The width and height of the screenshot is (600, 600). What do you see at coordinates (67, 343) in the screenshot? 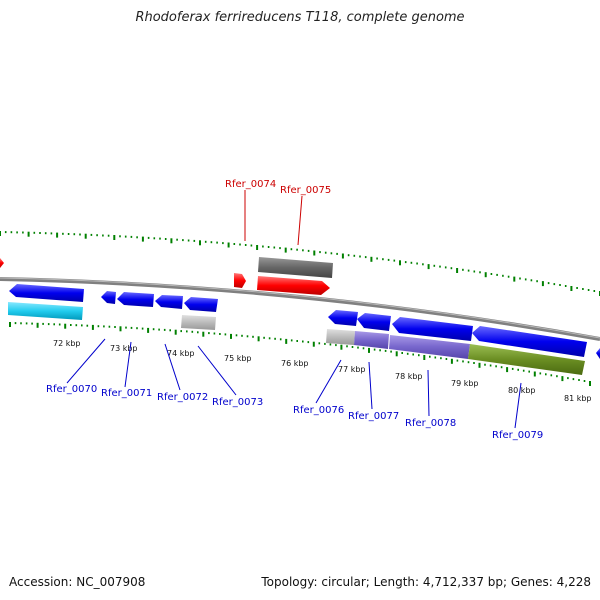
I see `scale-label-72: 72 kbp` at bounding box center [67, 343].